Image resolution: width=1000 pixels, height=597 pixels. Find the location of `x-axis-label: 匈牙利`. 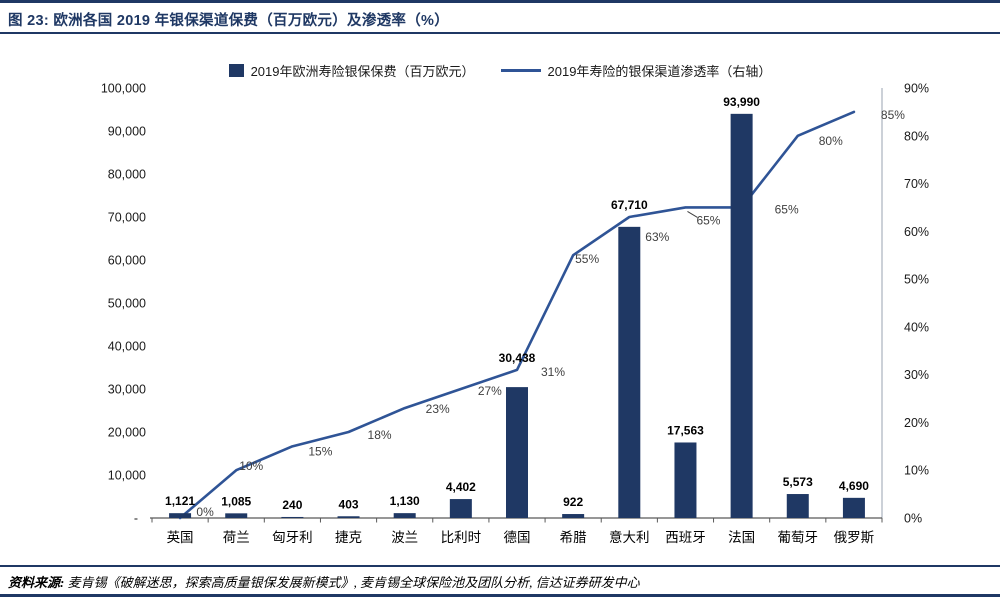

x-axis-label: 匈牙利 is located at coordinates (292, 537).